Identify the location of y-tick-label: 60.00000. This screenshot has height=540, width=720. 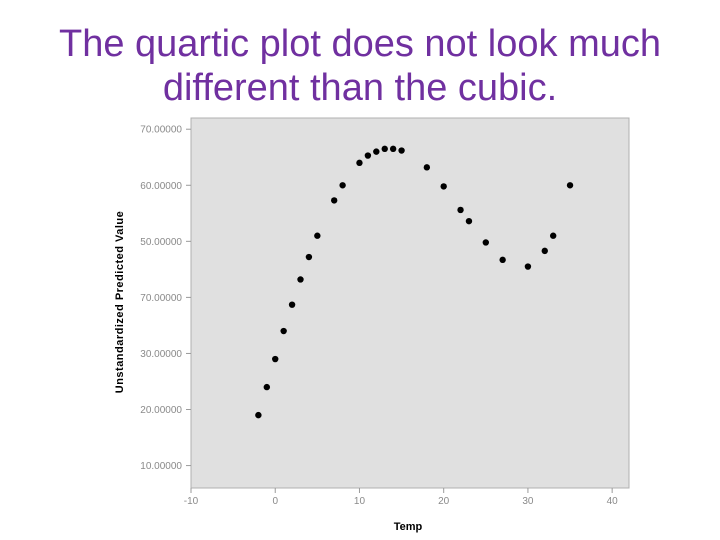
(161, 186).